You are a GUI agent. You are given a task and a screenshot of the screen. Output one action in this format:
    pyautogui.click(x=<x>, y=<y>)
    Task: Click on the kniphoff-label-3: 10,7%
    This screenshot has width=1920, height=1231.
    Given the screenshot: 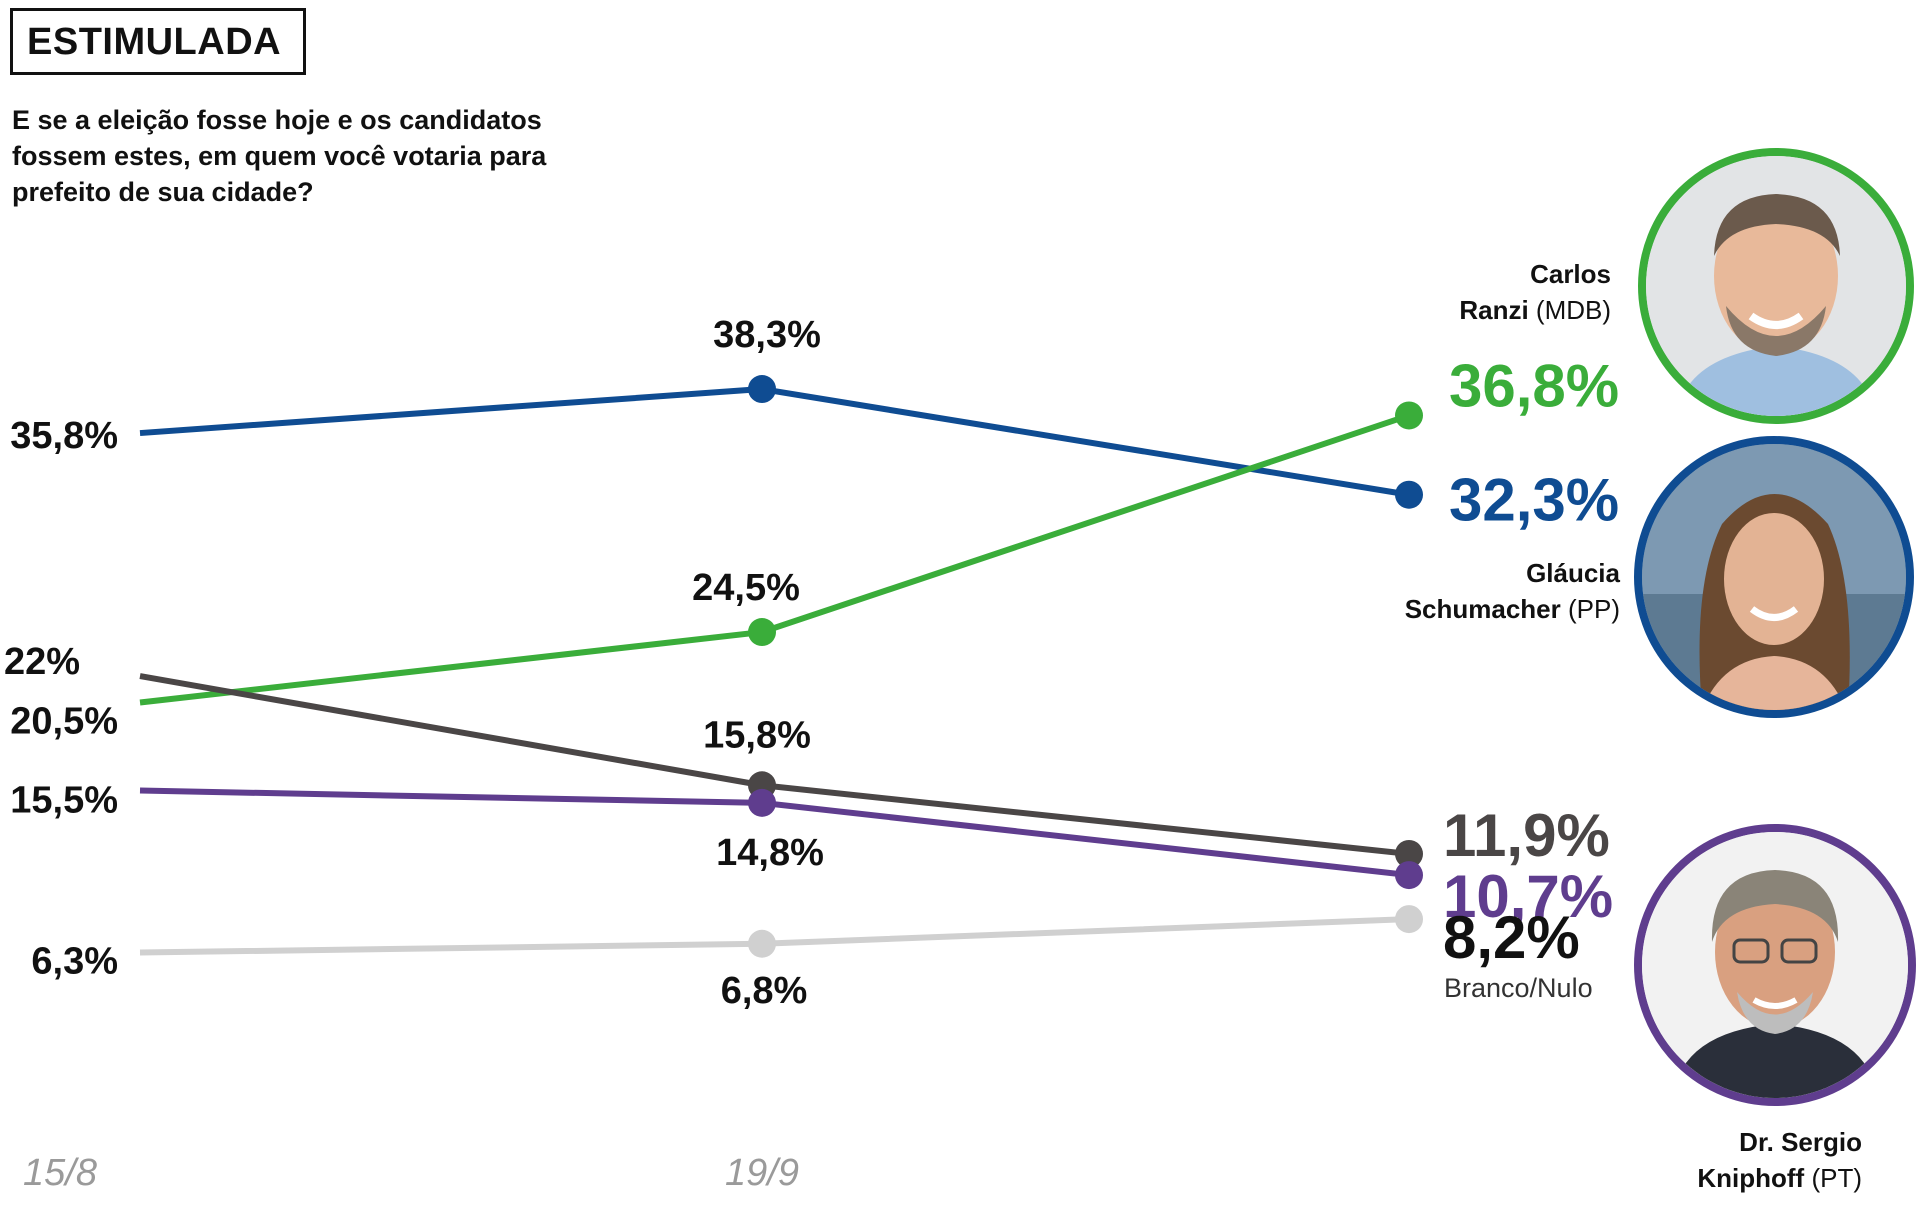 What is the action you would take?
    pyautogui.click(x=1528, y=896)
    